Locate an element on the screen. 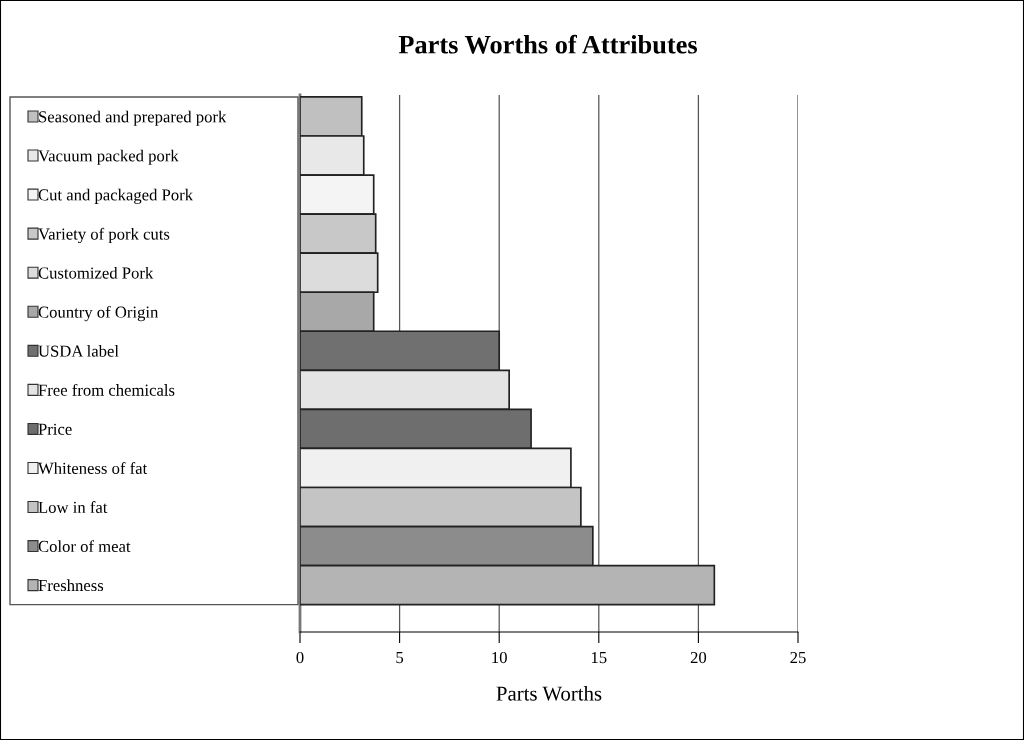  y-tick-label: Cut and packaged Pork is located at coordinates (116, 196).